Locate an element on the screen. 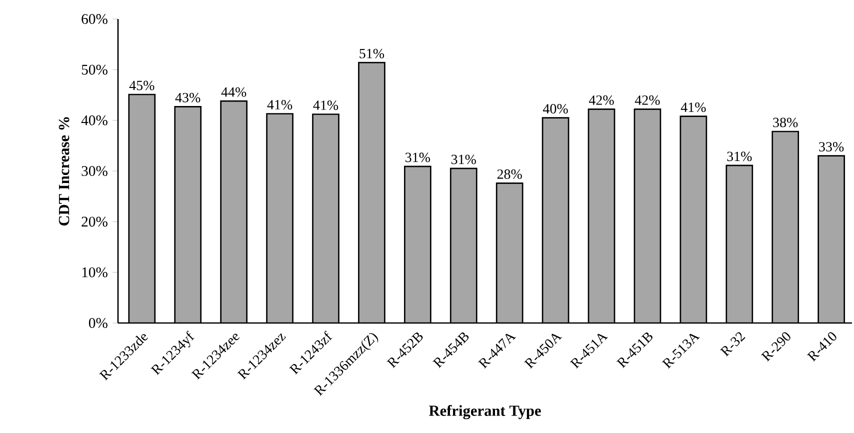 This screenshot has width=854, height=433. data-label: 38% is located at coordinates (785, 123).